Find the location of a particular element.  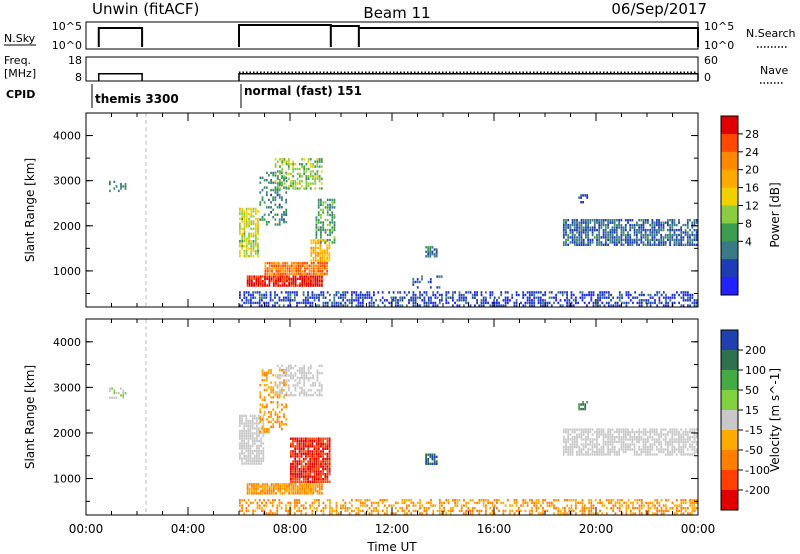

date-title: 06/Sep/2017 is located at coordinates (659, 9).